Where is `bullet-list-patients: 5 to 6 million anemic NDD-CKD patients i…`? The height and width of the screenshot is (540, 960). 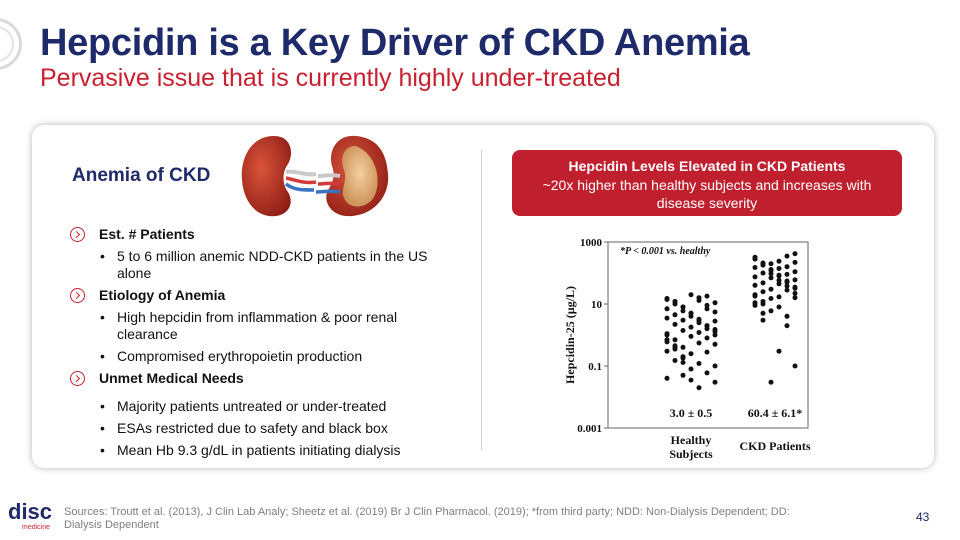 bullet-list-patients: 5 to 6 million anemic NDD-CKD patients i… is located at coordinates (260, 265).